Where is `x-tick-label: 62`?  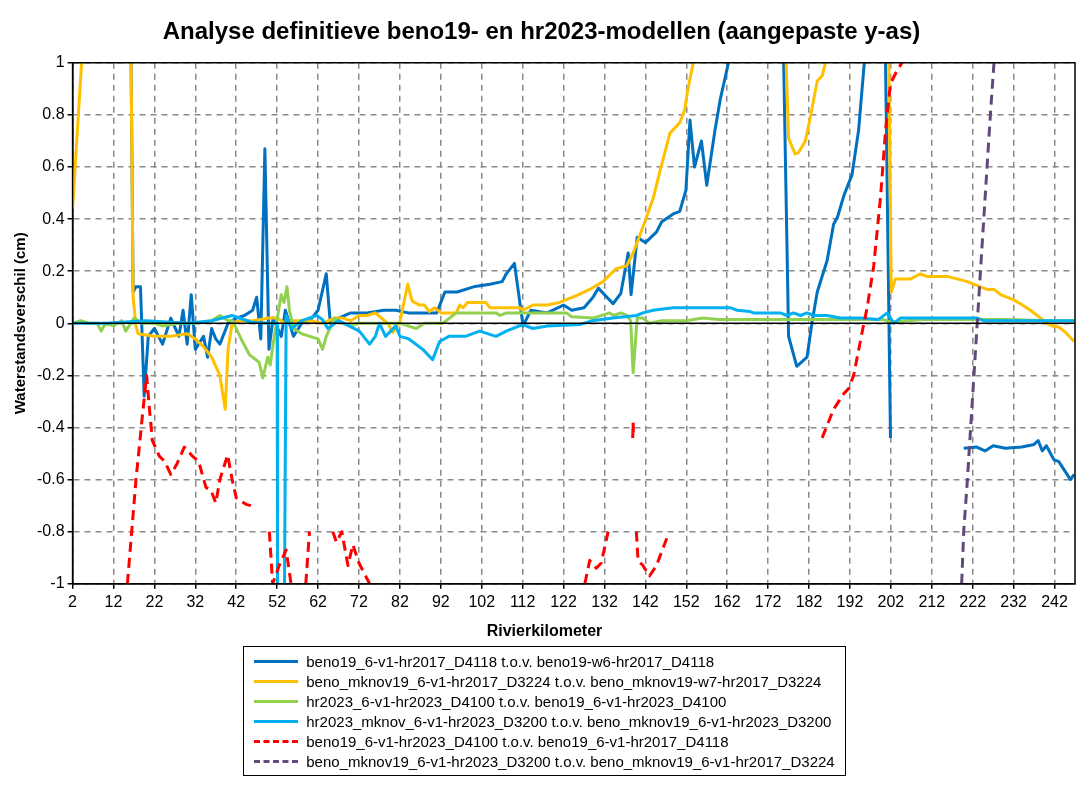
x-tick-label: 62 is located at coordinates (318, 601).